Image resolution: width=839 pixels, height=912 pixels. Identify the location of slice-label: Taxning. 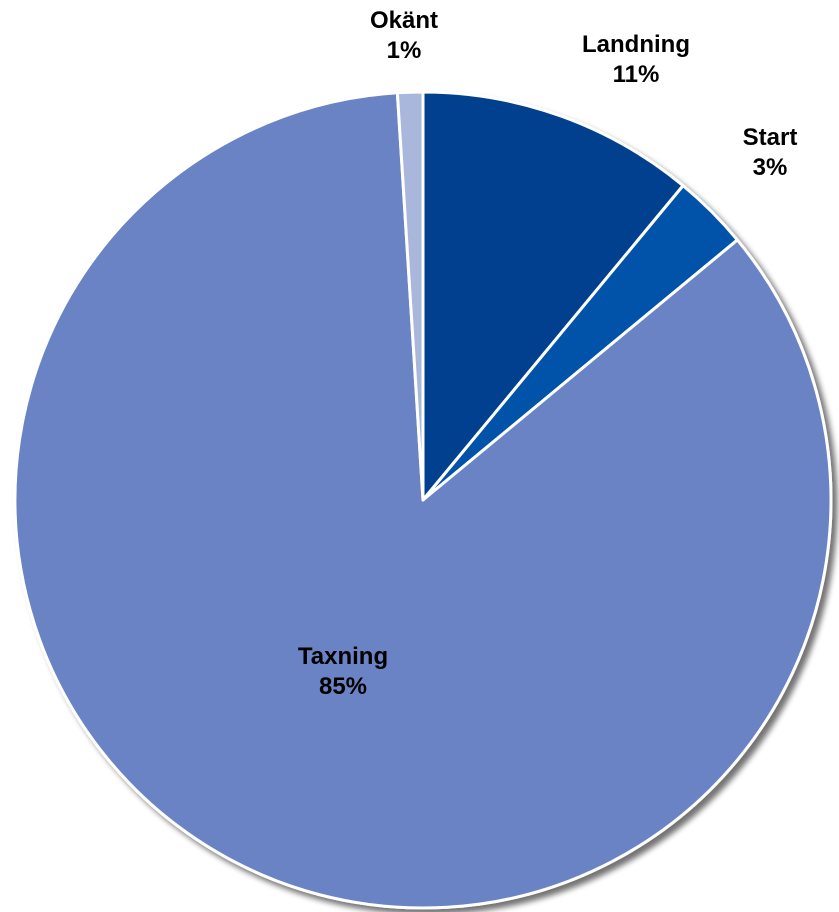
(343, 656).